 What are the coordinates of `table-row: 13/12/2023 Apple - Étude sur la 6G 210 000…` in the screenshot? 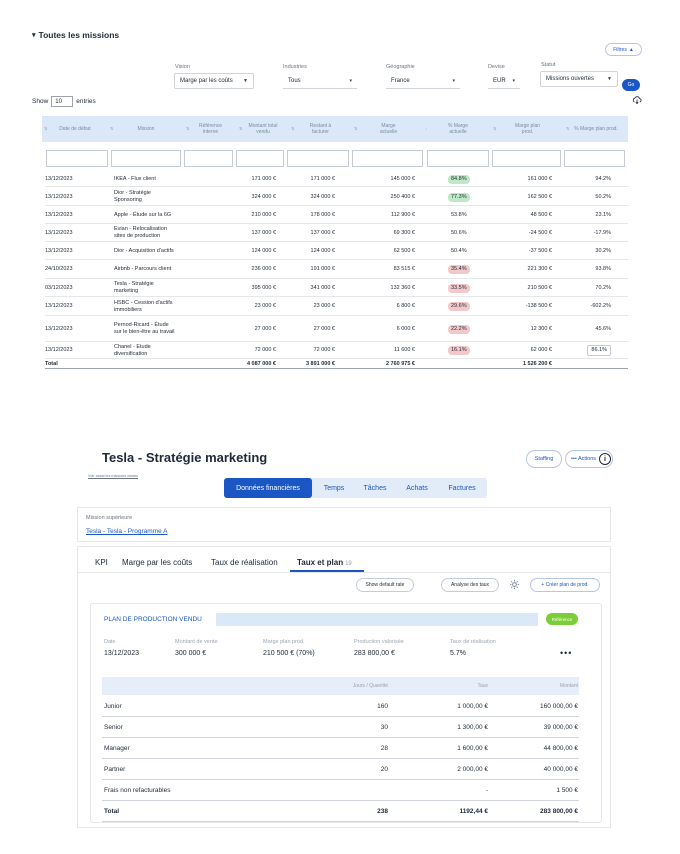 It's located at (336, 215).